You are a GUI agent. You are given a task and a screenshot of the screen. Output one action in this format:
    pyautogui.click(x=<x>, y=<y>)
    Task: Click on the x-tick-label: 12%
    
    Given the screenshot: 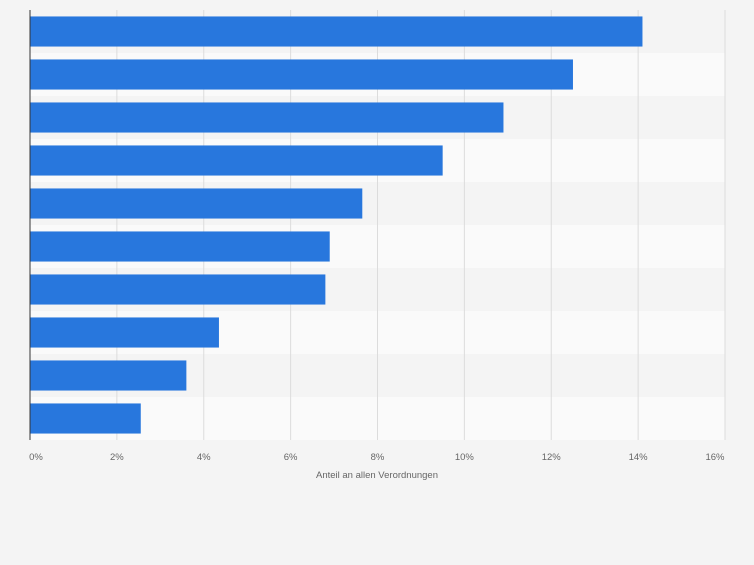 What is the action you would take?
    pyautogui.click(x=552, y=457)
    